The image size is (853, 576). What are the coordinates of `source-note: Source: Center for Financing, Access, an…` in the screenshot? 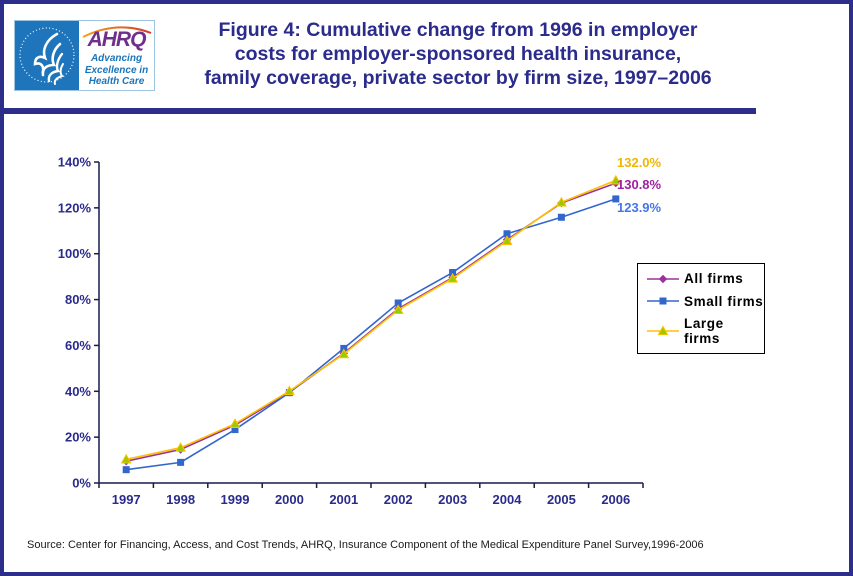 It's located at (365, 545).